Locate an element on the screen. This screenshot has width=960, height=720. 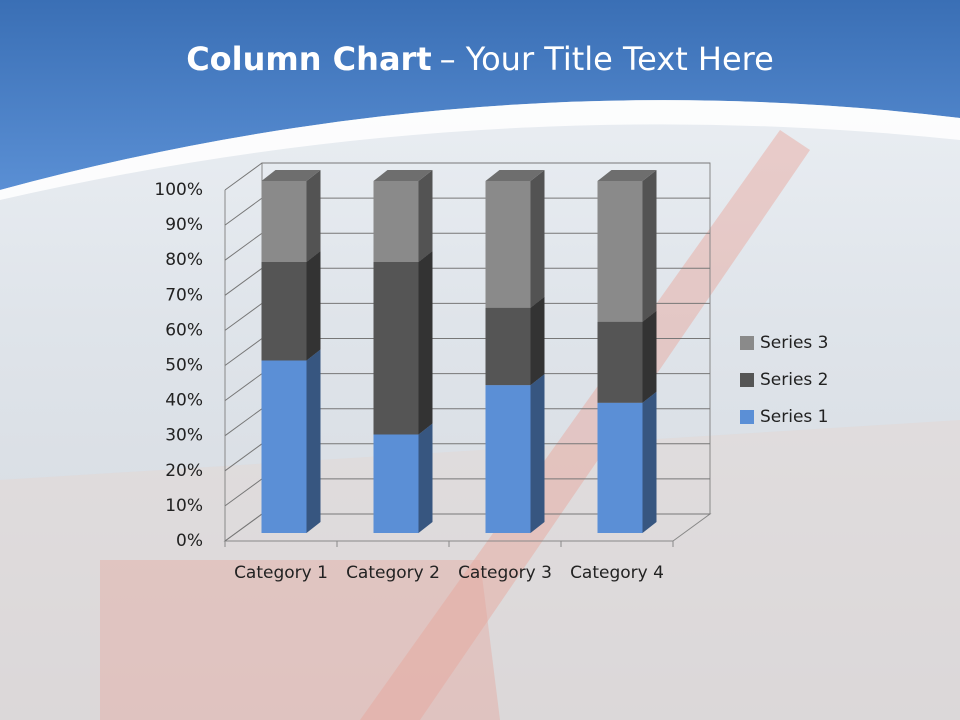
title-rest: – Your Title Text Here is located at coordinates (606, 59).